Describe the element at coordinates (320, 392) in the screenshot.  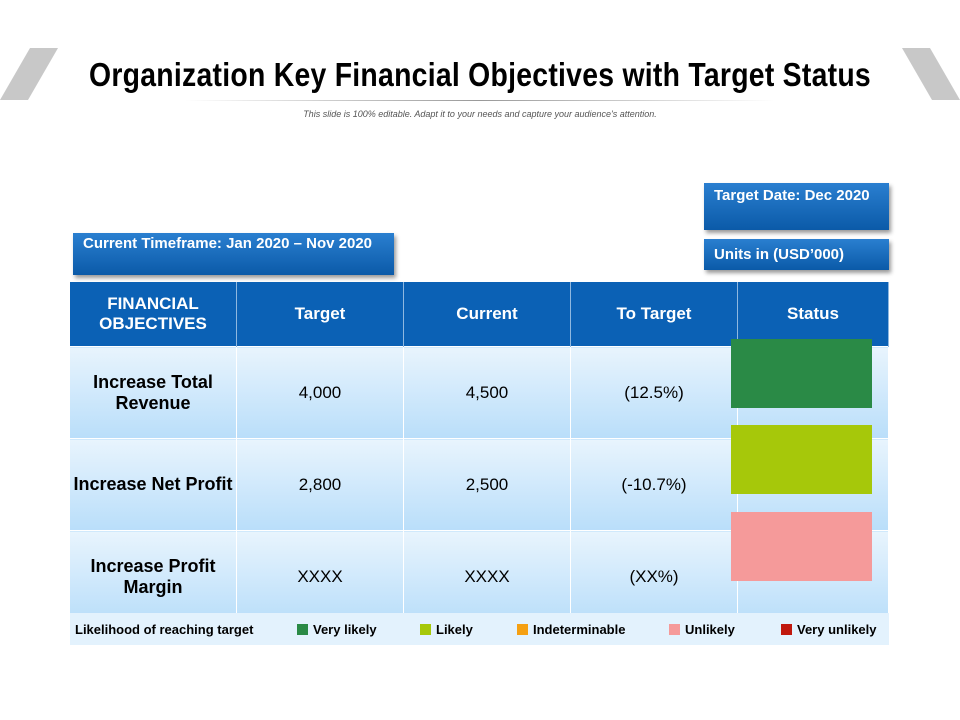
I see `target-cell: 4,000` at that location.